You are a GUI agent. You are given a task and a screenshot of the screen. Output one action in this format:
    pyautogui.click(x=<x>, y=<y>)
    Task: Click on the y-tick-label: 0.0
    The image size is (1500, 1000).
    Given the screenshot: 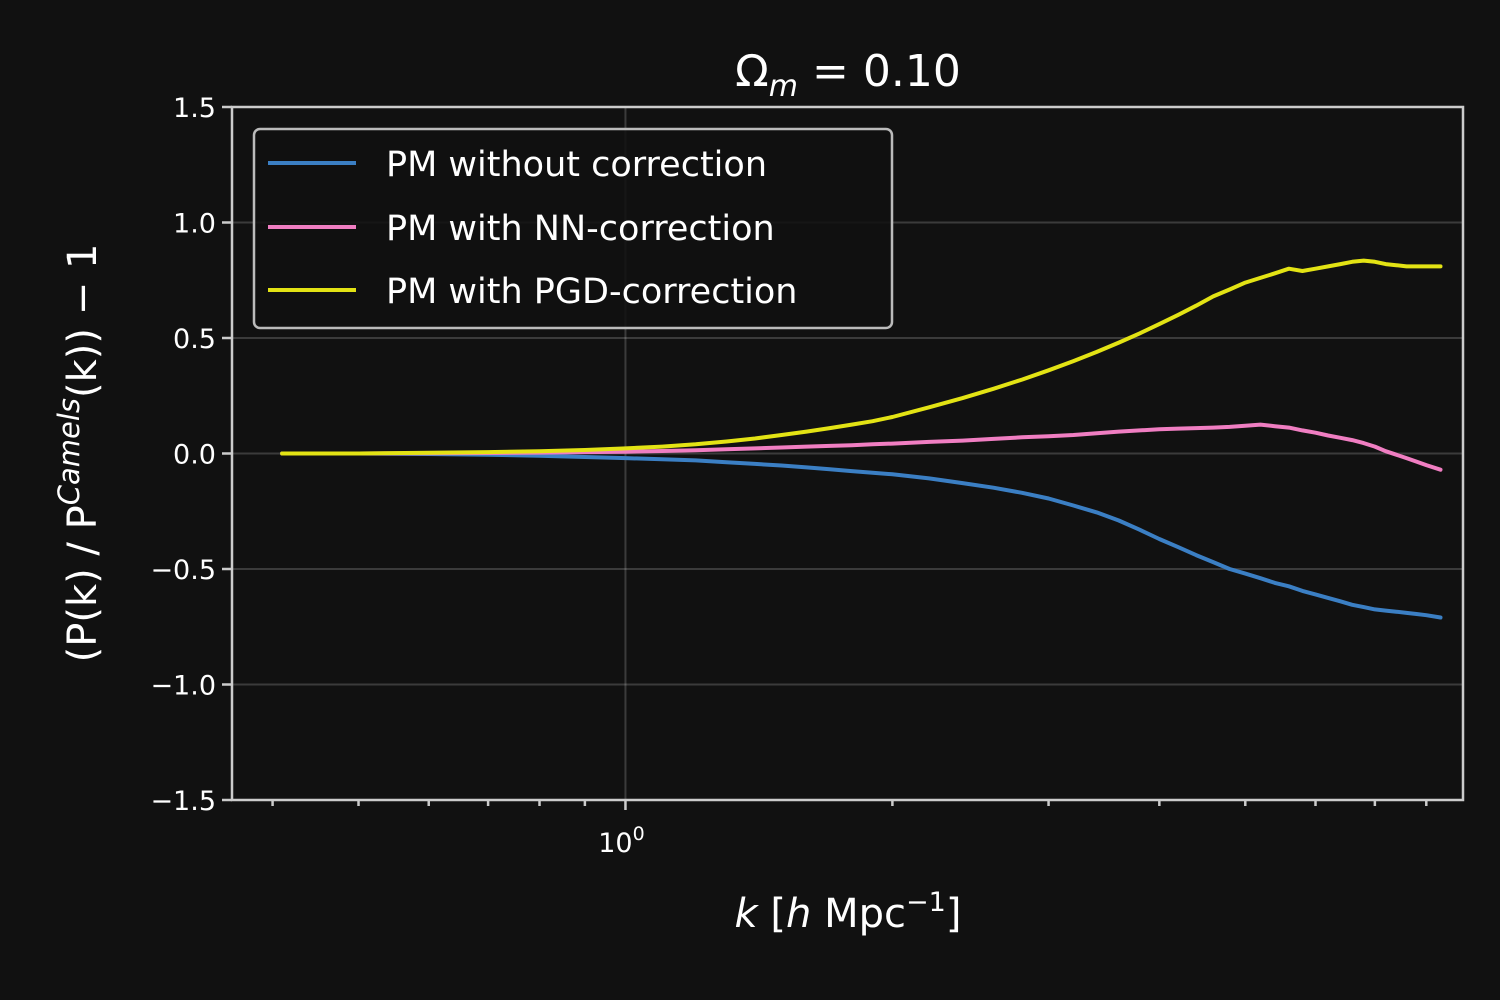 What is the action you would take?
    pyautogui.click(x=194, y=455)
    